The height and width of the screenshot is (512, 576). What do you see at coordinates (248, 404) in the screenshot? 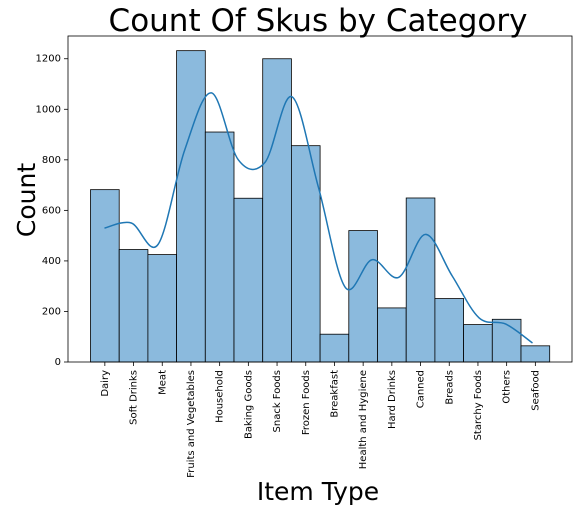
I see `x-tick-label-baking-goods: Baking Goods` at bounding box center [248, 404].